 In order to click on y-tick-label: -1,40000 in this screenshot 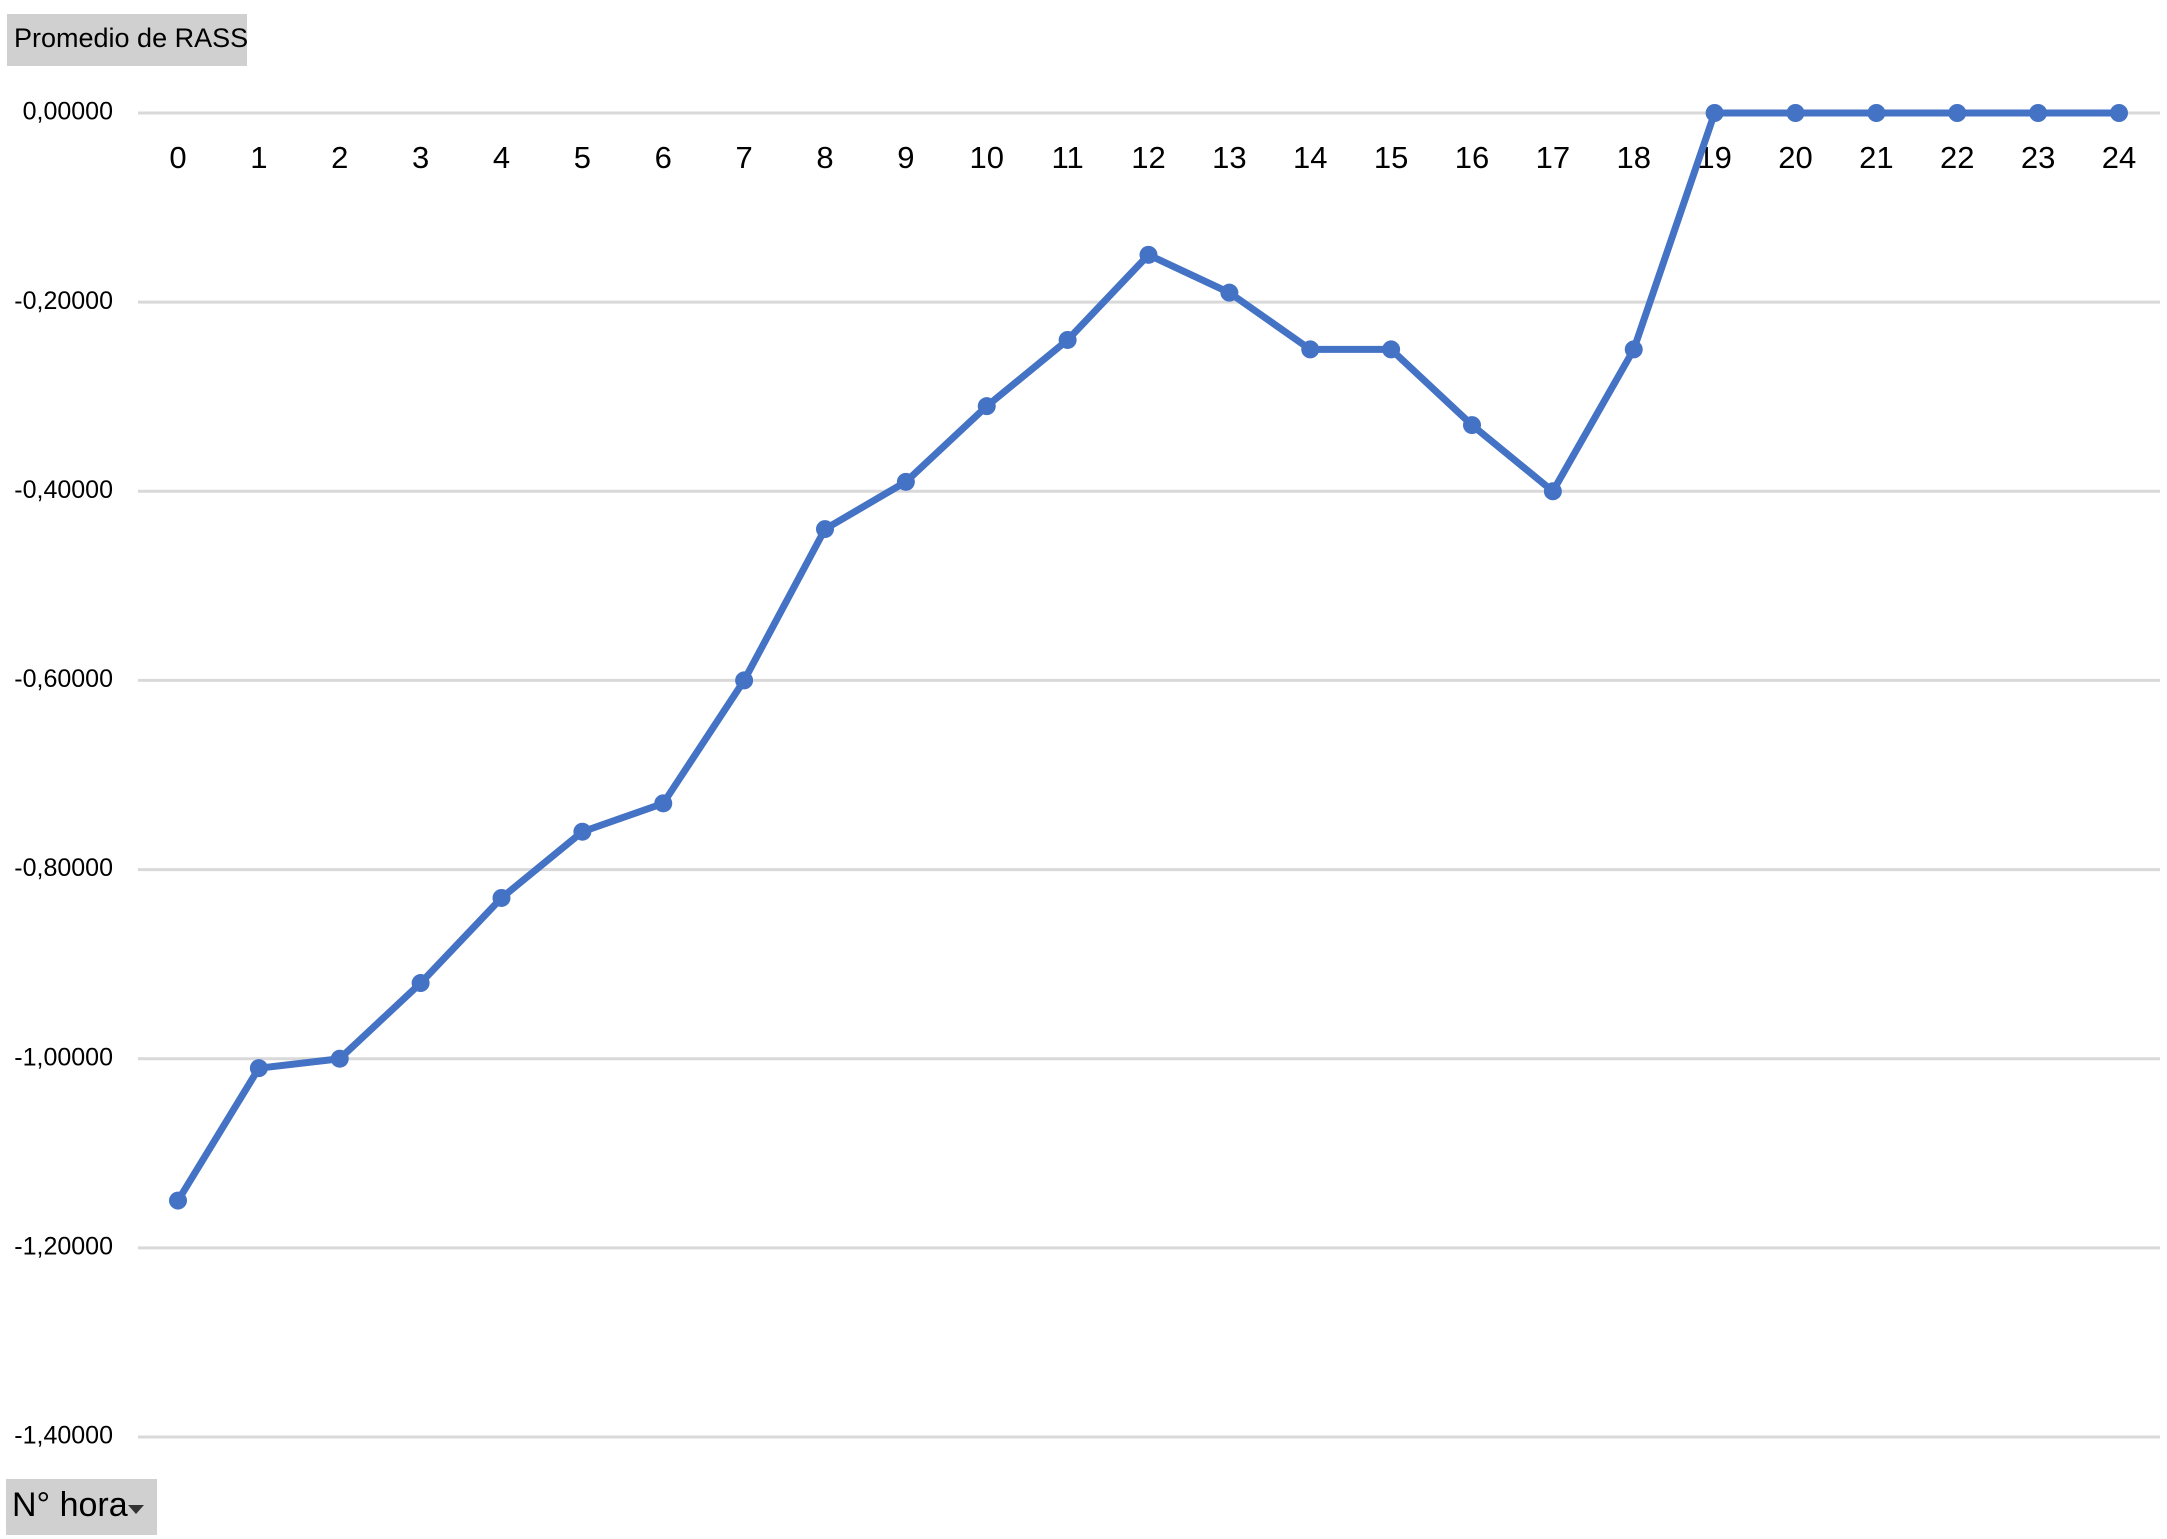, I will do `click(63, 1436)`.